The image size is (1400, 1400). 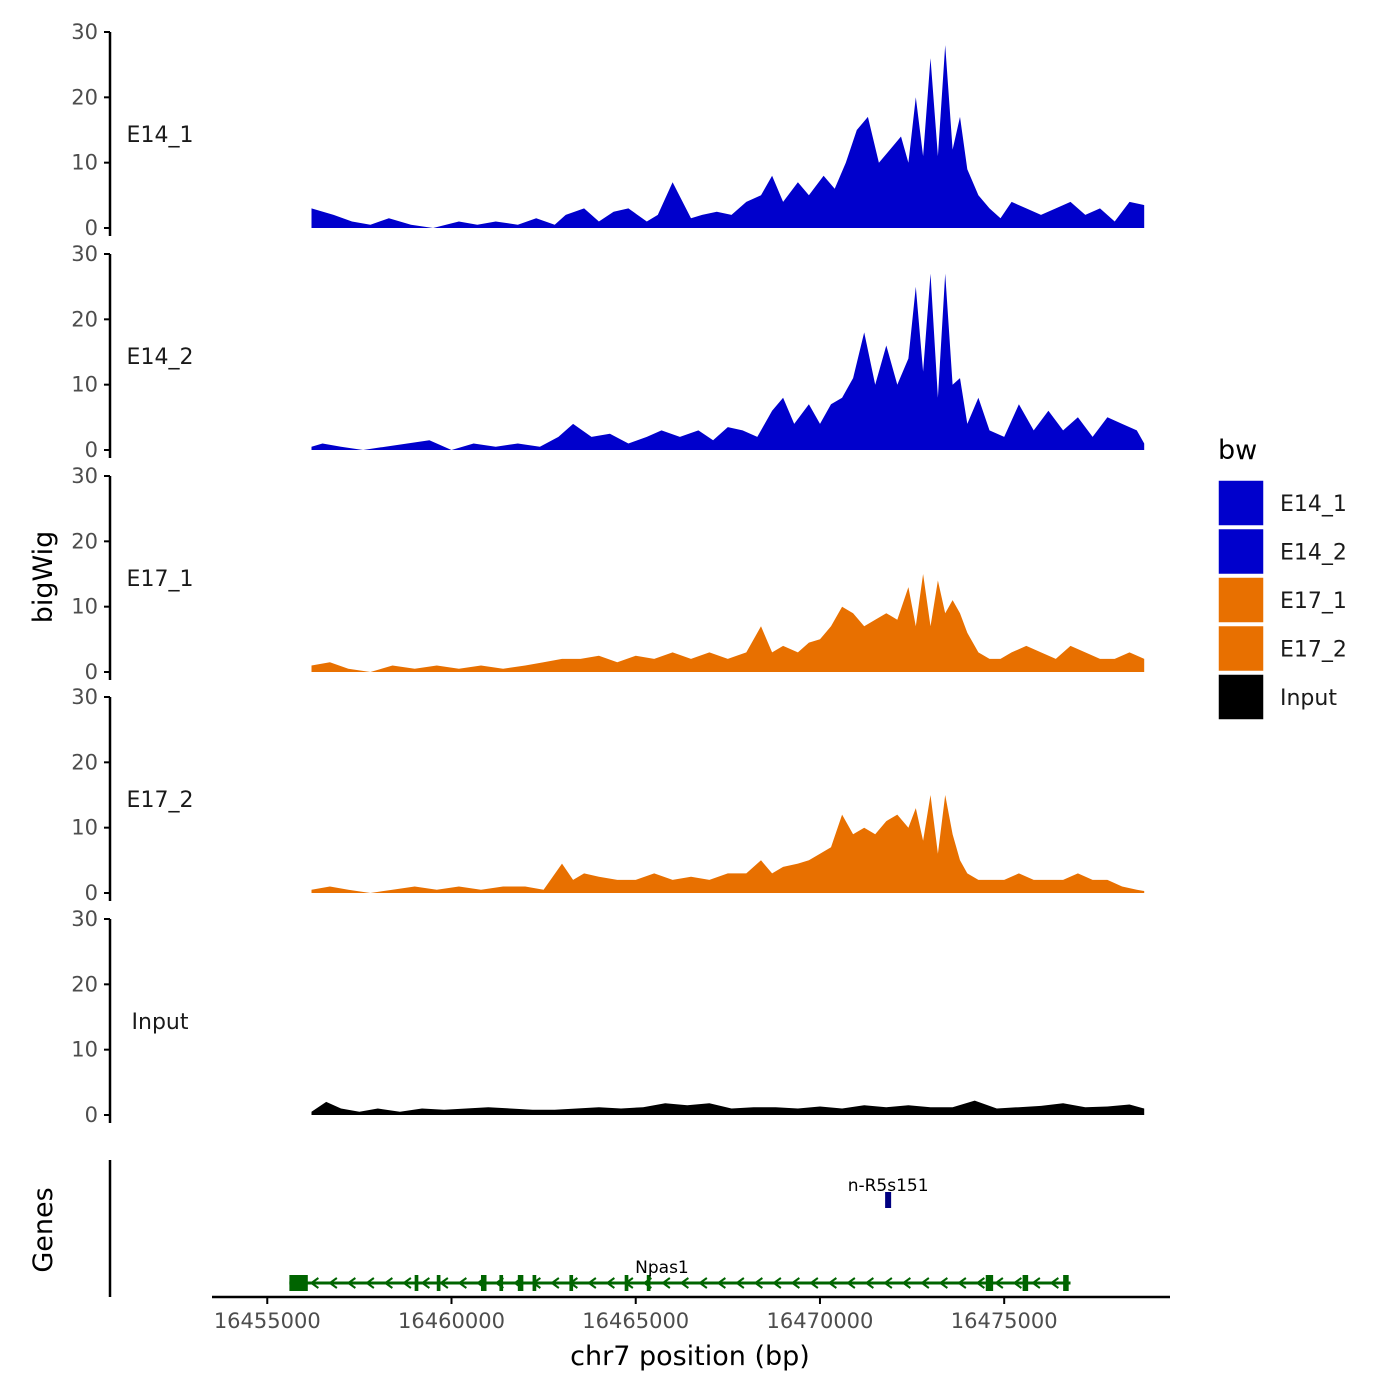 I want to click on gene-label: n-R5s151, so click(x=888, y=1186).